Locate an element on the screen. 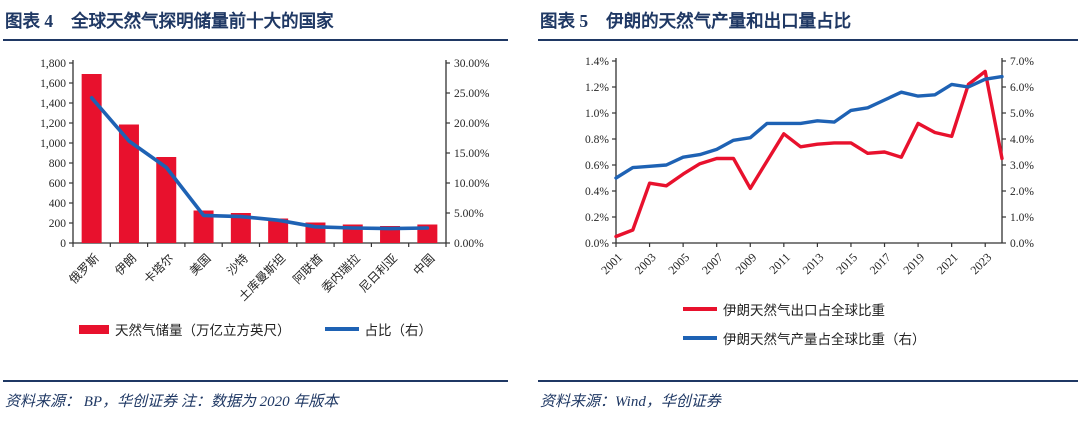 This screenshot has height=421, width=1080. x-axis-tick-label: 美国 is located at coordinates (200, 264).